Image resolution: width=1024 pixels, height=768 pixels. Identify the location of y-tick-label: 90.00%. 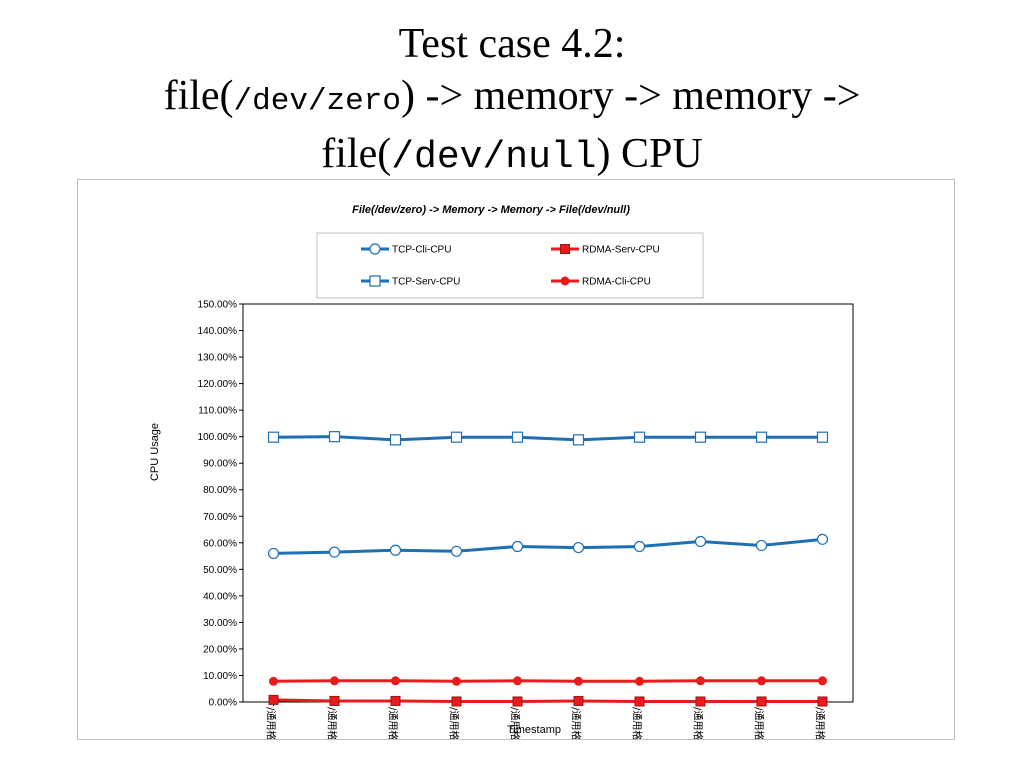
(220, 464).